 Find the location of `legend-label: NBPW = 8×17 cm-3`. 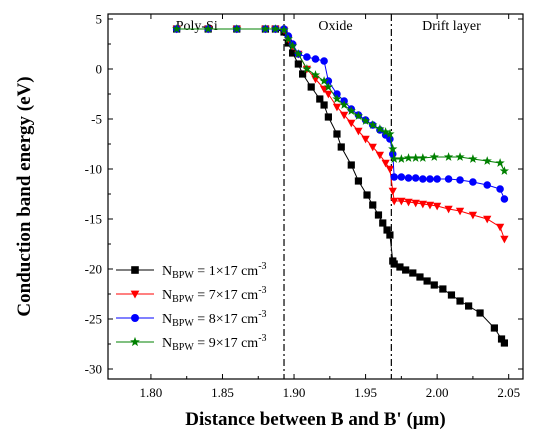

legend-label: NBPW = 8×17 cm-3 is located at coordinates (214, 319).